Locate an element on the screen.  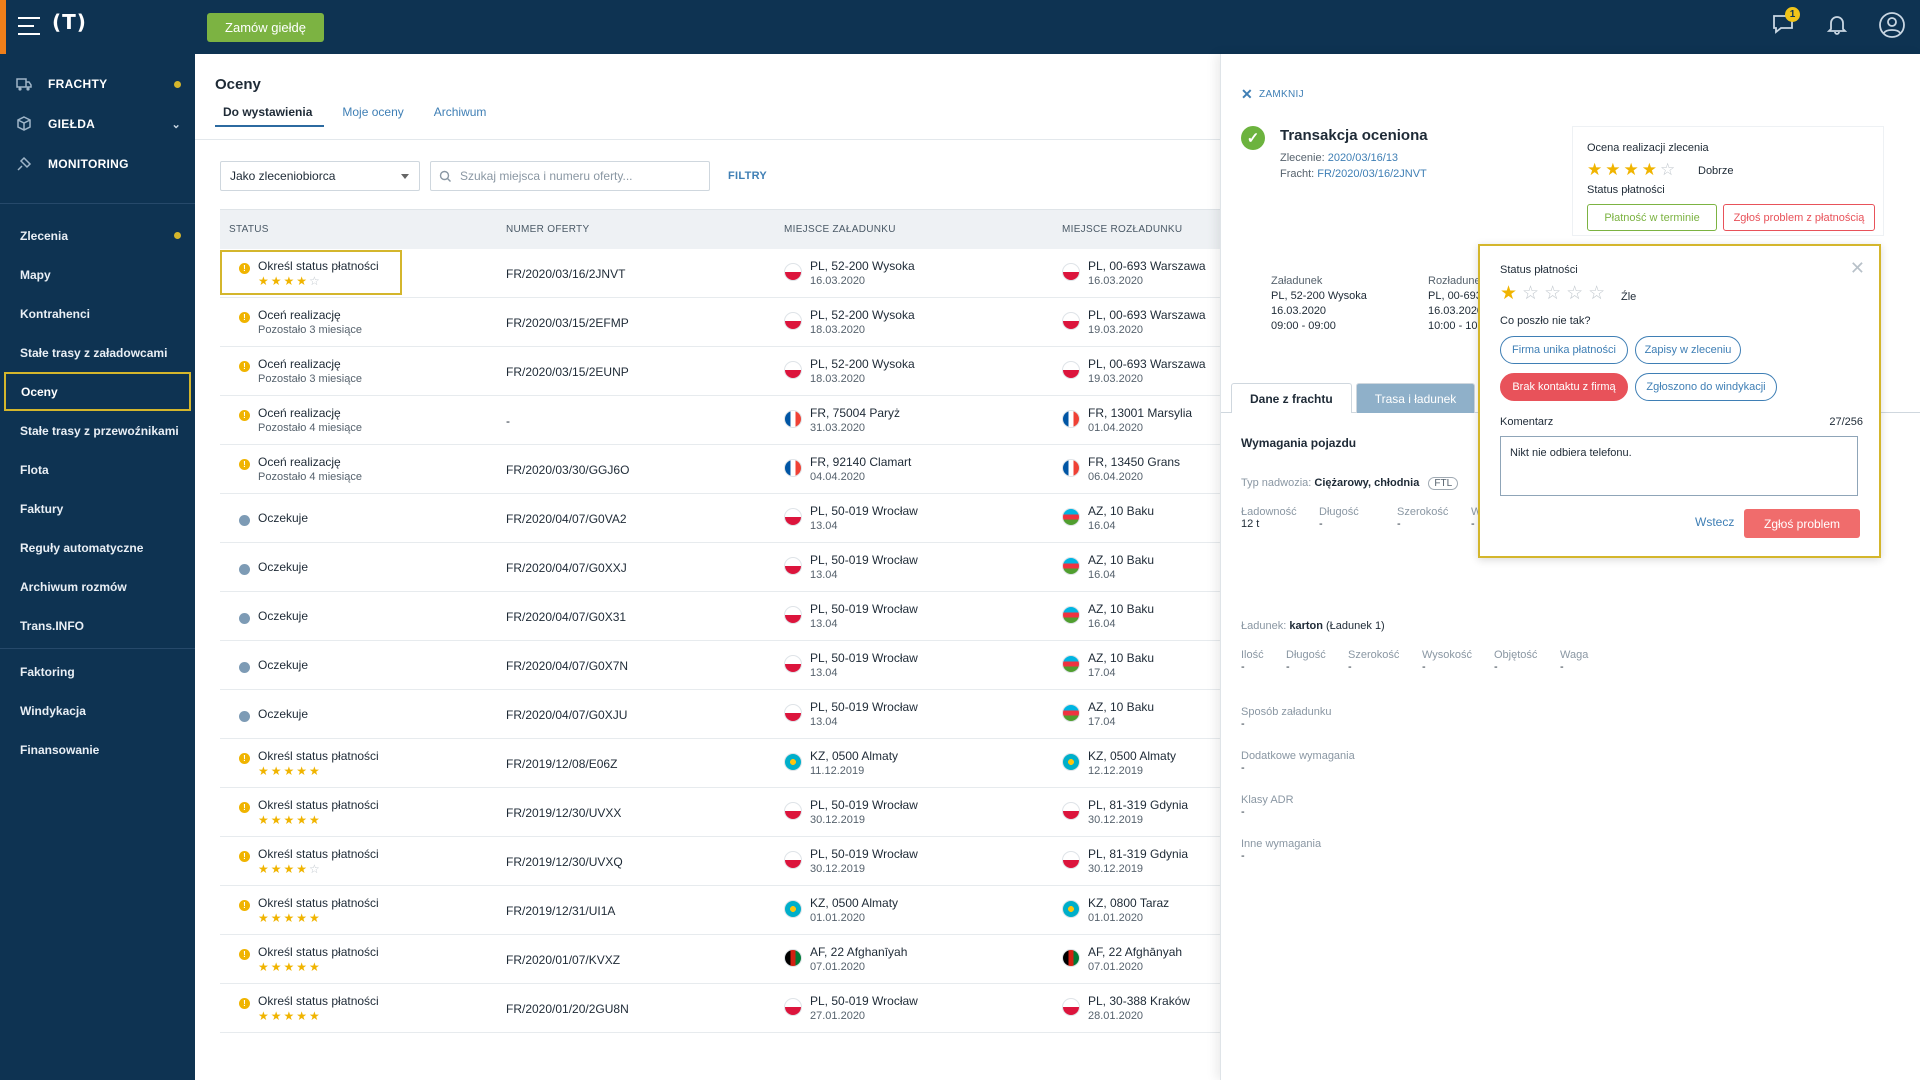
chip-avoids-payment: Firma unika płatności is located at coordinates (1564, 350).